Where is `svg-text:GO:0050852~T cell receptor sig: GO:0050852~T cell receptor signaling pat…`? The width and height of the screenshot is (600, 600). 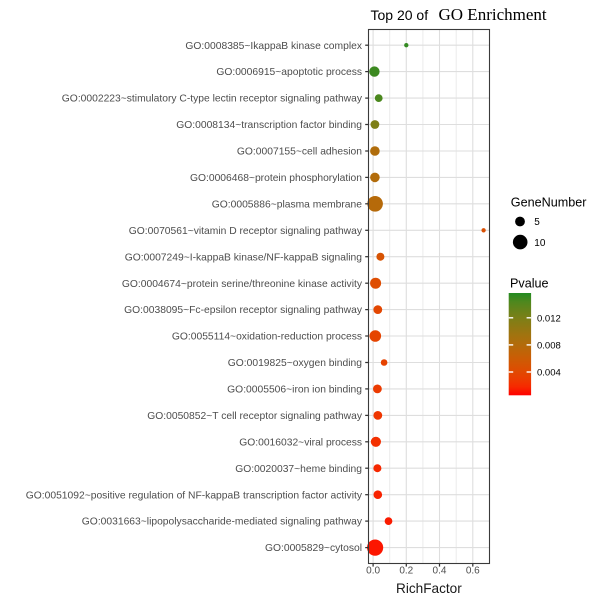
svg-text:GO:0050852~T cell receptor sig: GO:0050852~T cell receptor signaling pat… is located at coordinates (255, 416).